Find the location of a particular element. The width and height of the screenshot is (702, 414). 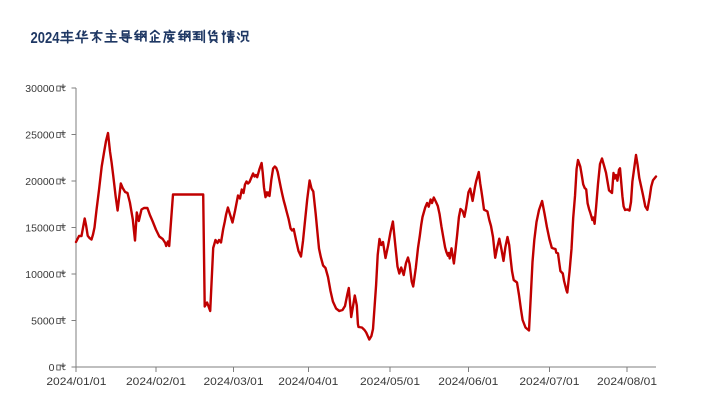

svg-text: 2024/05/01 is located at coordinates (390, 382).